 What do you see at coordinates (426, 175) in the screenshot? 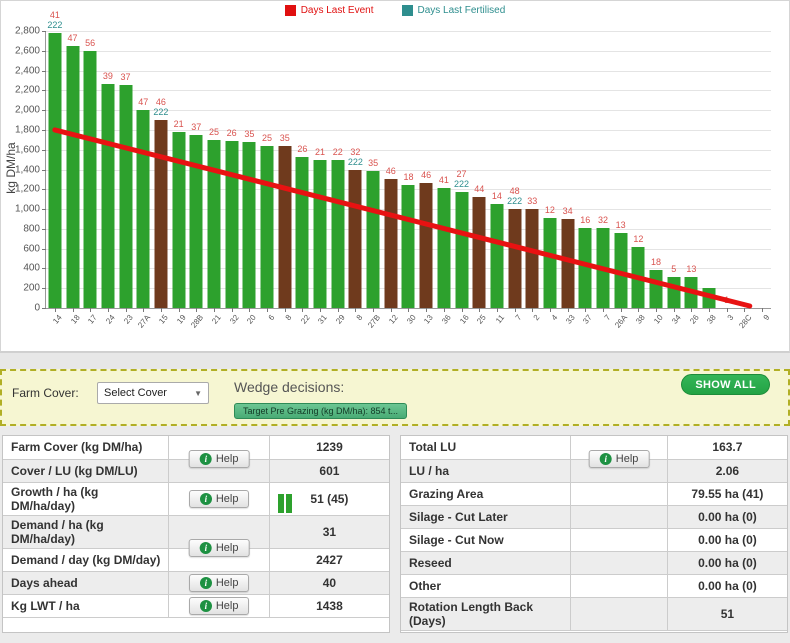
I see `bar-value-labels: 46` at bounding box center [426, 175].